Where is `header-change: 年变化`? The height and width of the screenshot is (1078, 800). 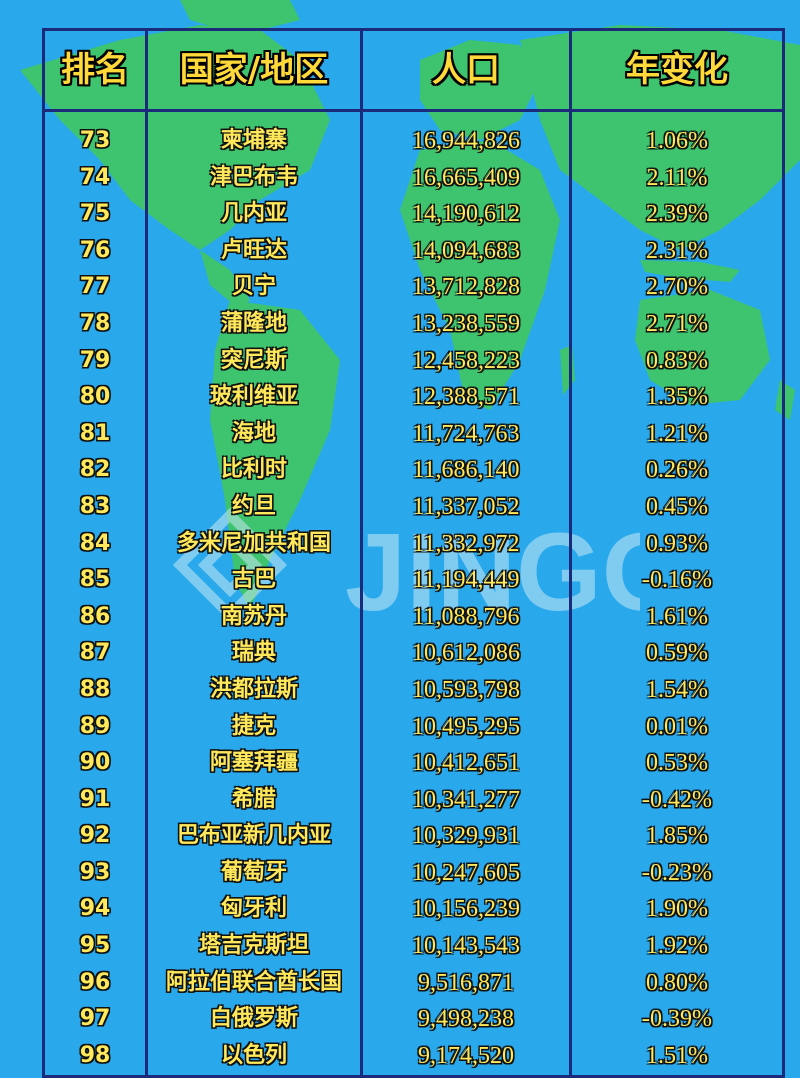
header-change: 年变化 is located at coordinates (677, 70).